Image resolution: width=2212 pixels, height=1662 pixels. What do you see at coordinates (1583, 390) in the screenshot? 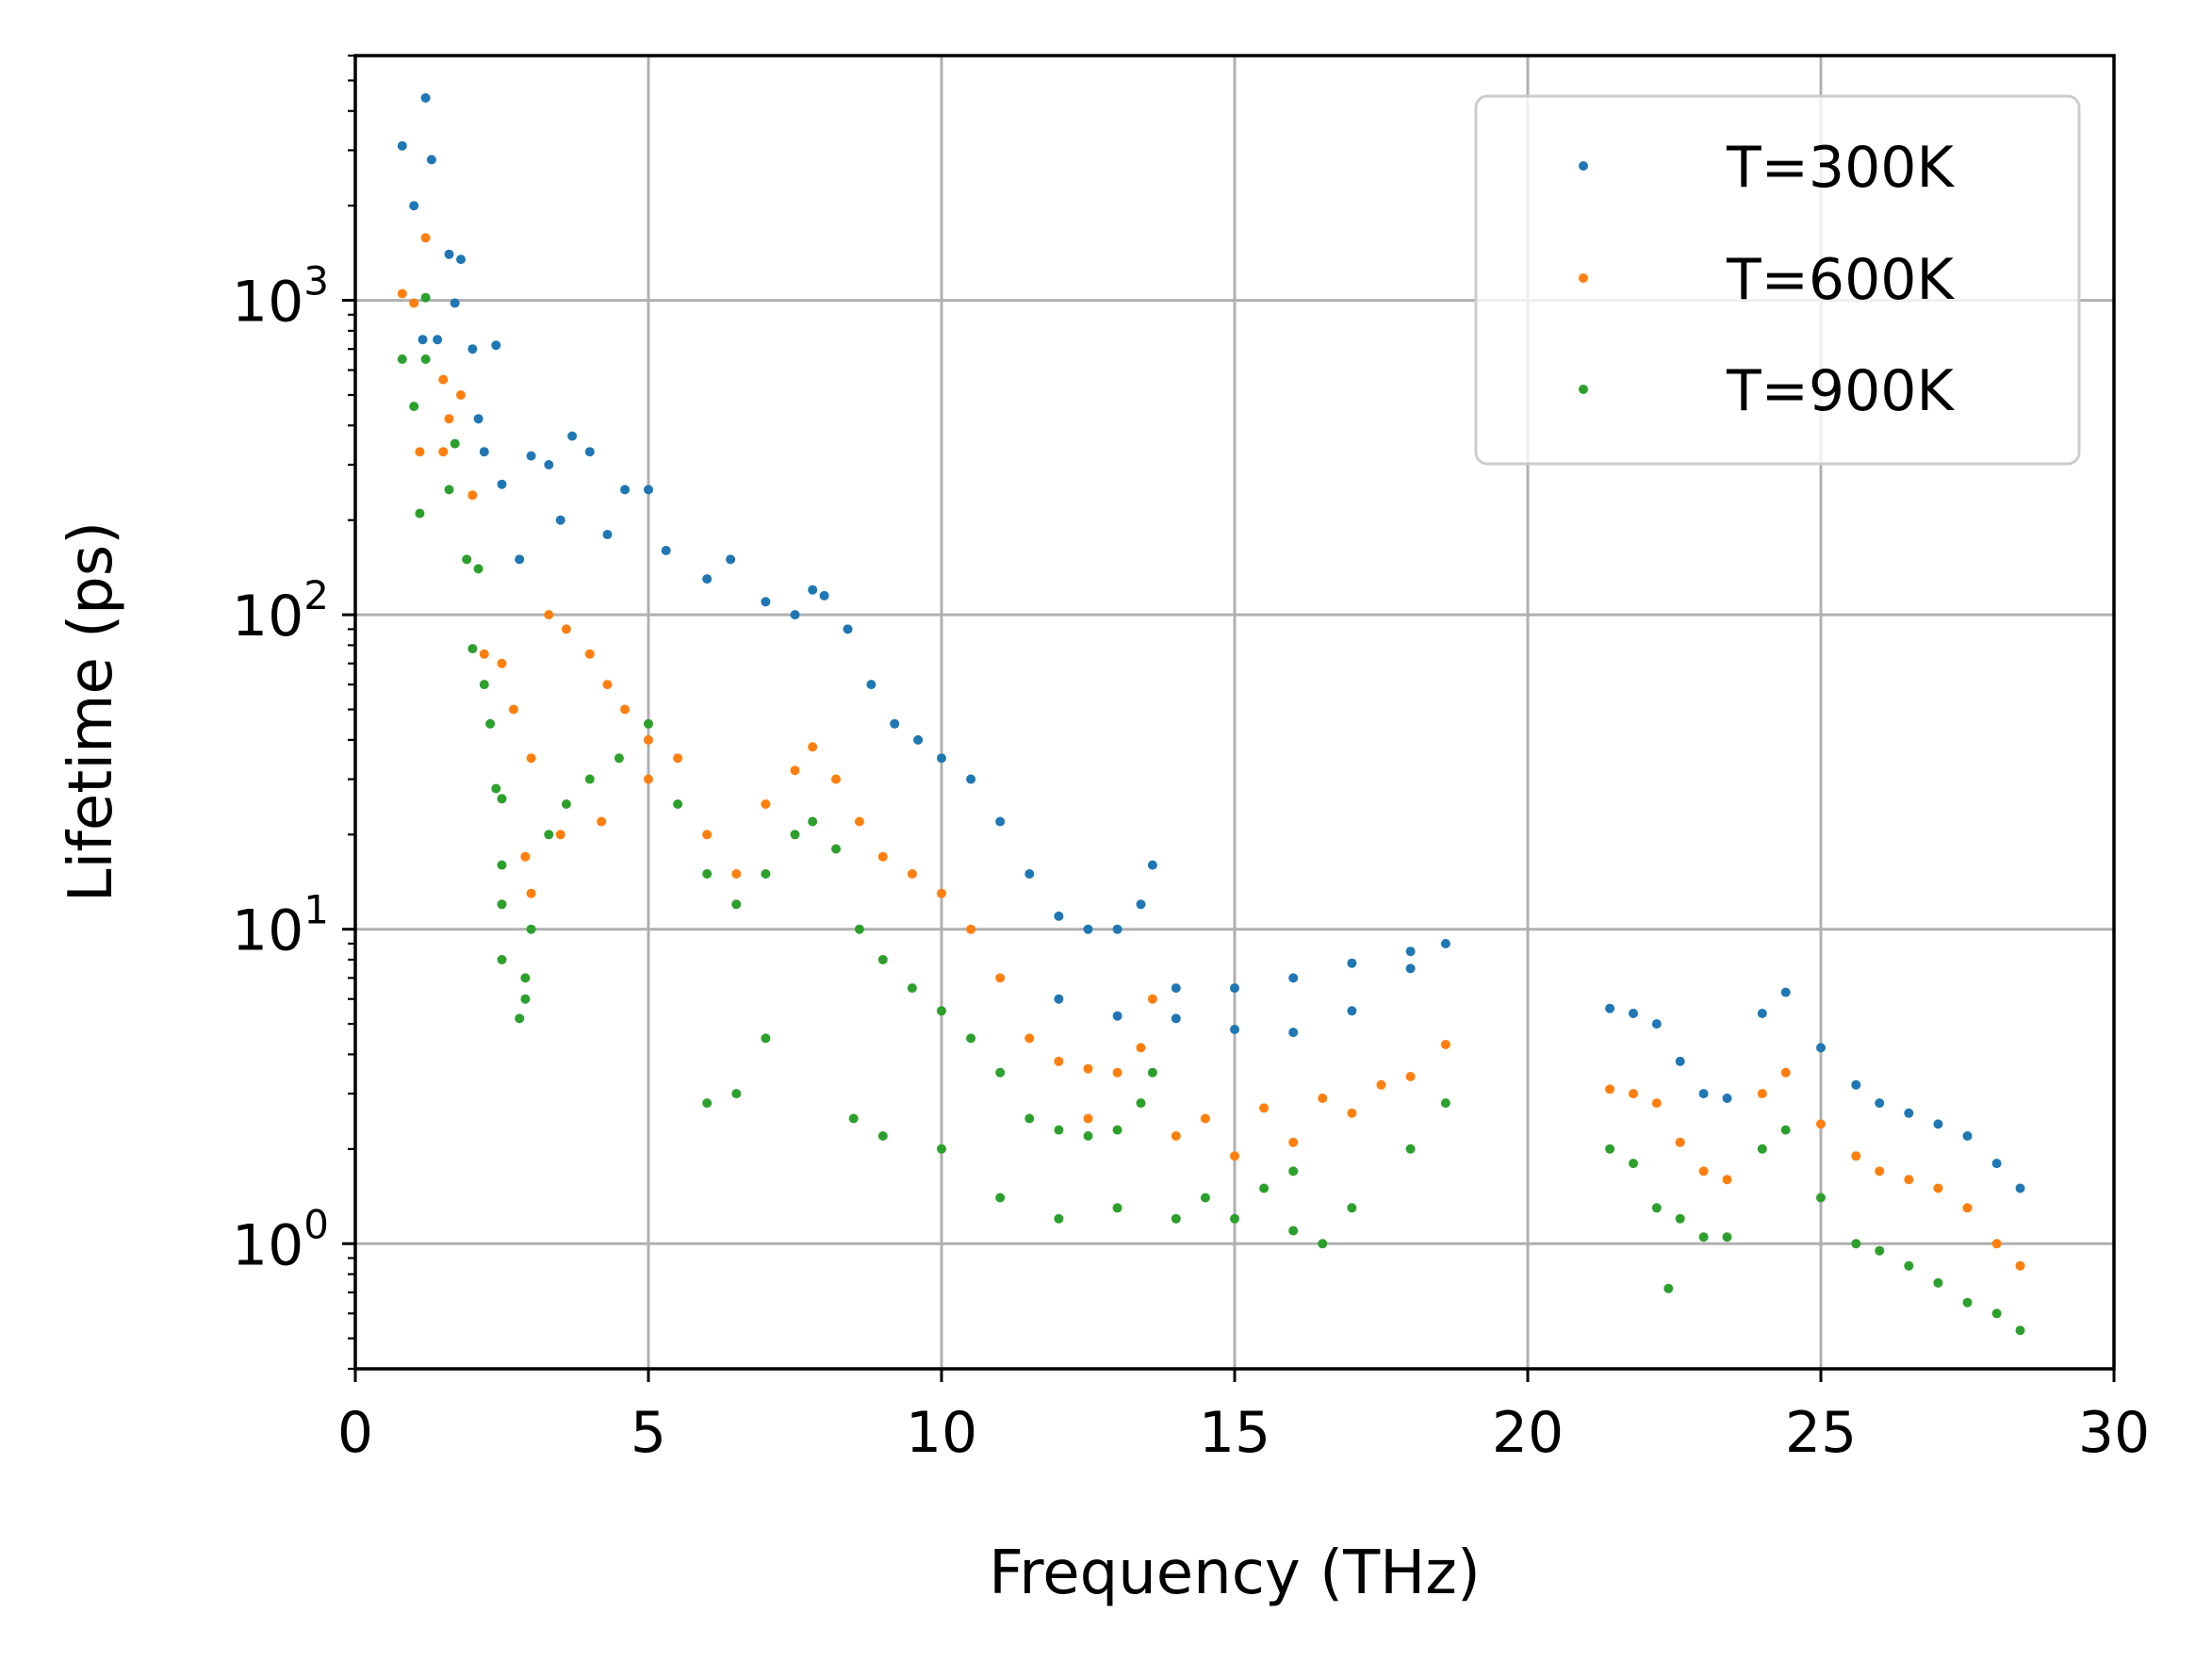
I see `legend-marker-900k` at bounding box center [1583, 390].